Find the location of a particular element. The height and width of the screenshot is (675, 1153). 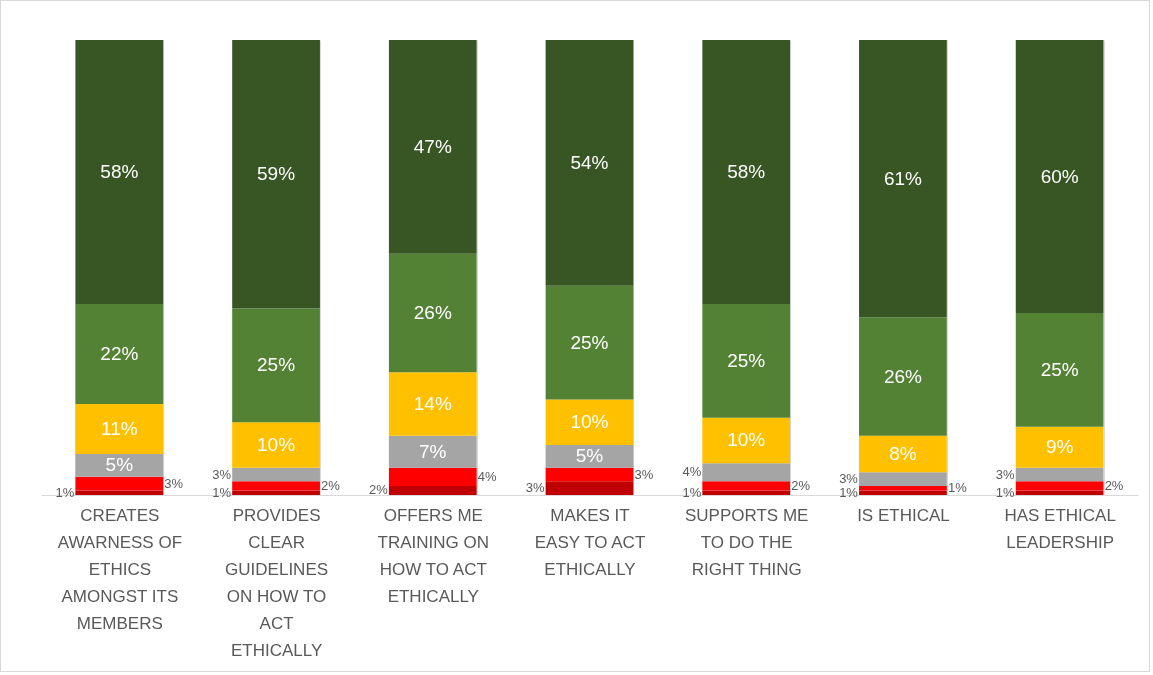

data-label: 14% is located at coordinates (432, 403).